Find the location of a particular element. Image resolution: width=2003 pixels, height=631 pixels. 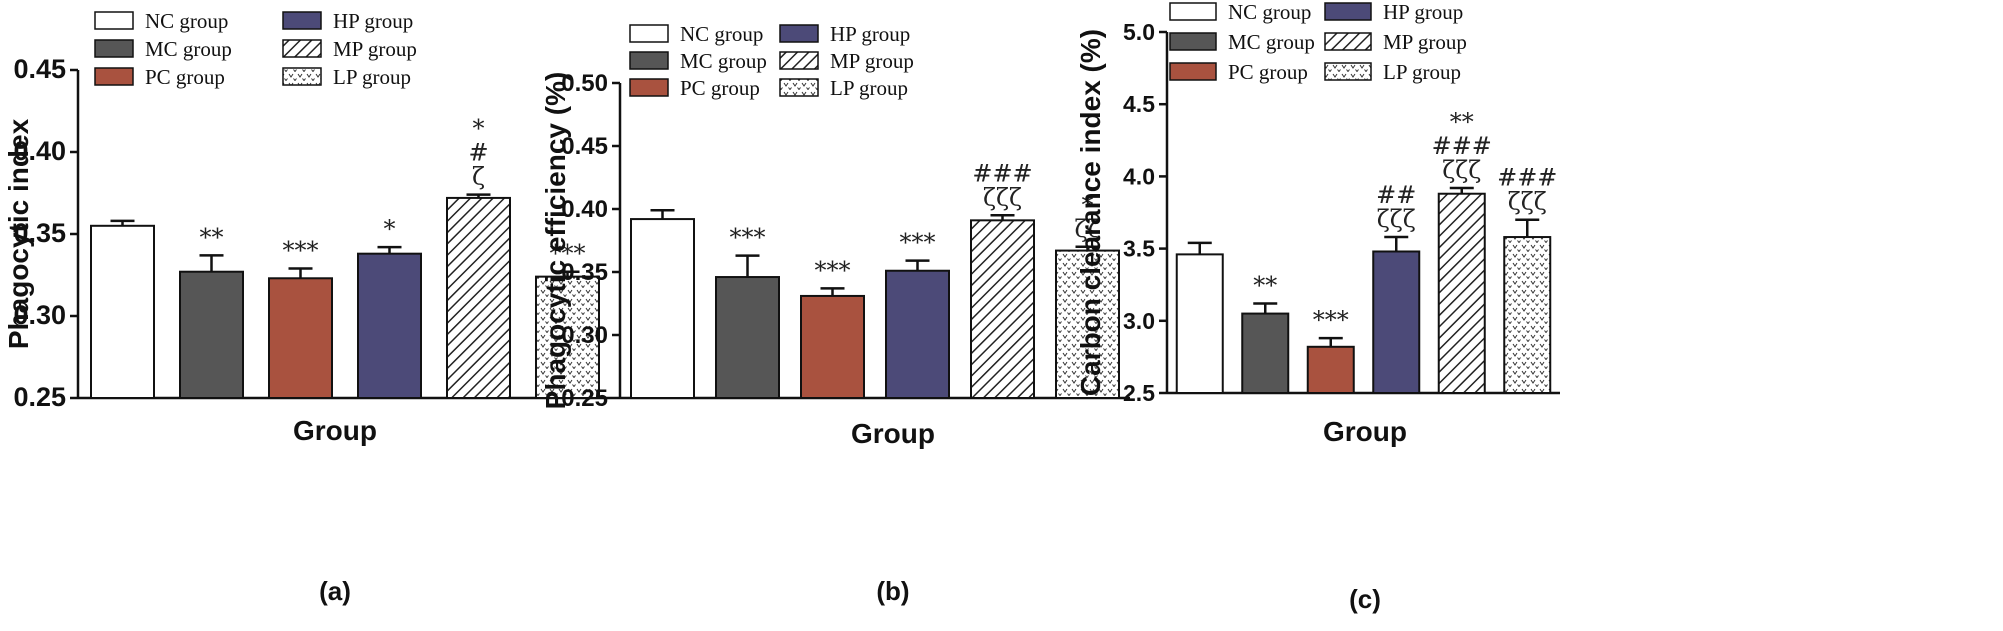

significance-label: # is located at coordinates (478, 153).